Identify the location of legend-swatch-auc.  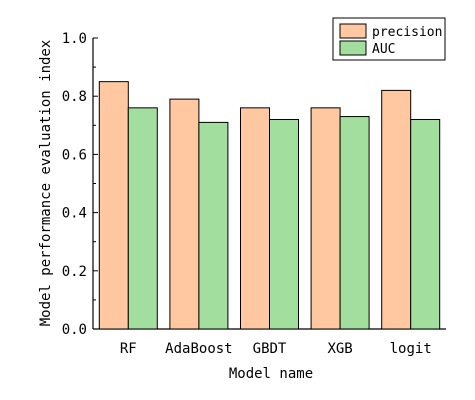
(353, 48).